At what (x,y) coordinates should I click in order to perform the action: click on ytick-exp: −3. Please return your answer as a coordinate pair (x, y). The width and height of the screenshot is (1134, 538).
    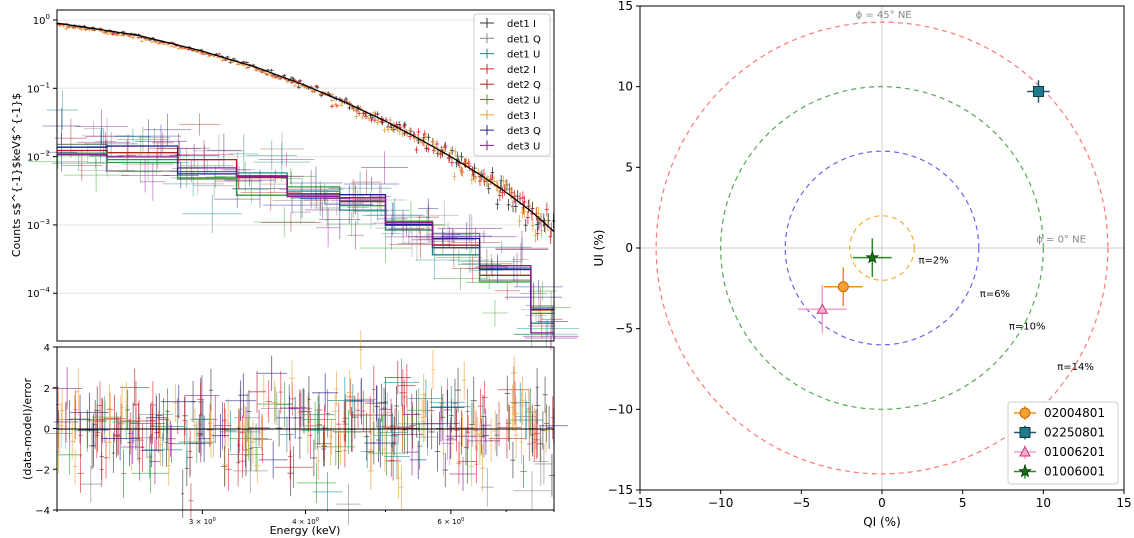
    Looking at the image, I should click on (45, 222).